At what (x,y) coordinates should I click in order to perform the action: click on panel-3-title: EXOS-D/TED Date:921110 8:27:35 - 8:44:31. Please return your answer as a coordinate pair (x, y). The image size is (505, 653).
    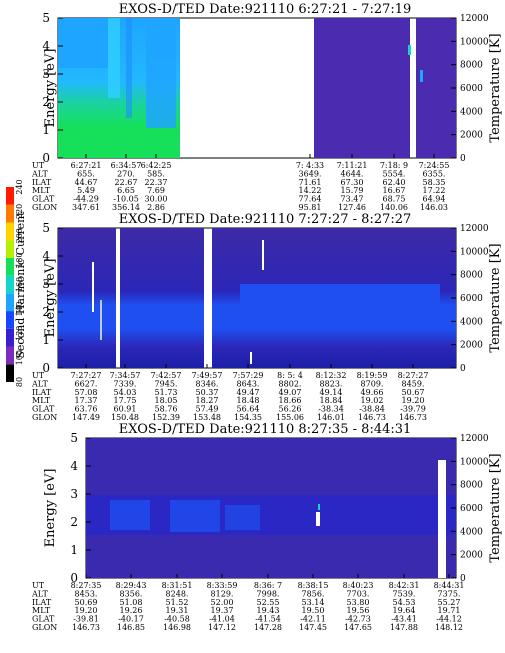
    Looking at the image, I should click on (265, 429).